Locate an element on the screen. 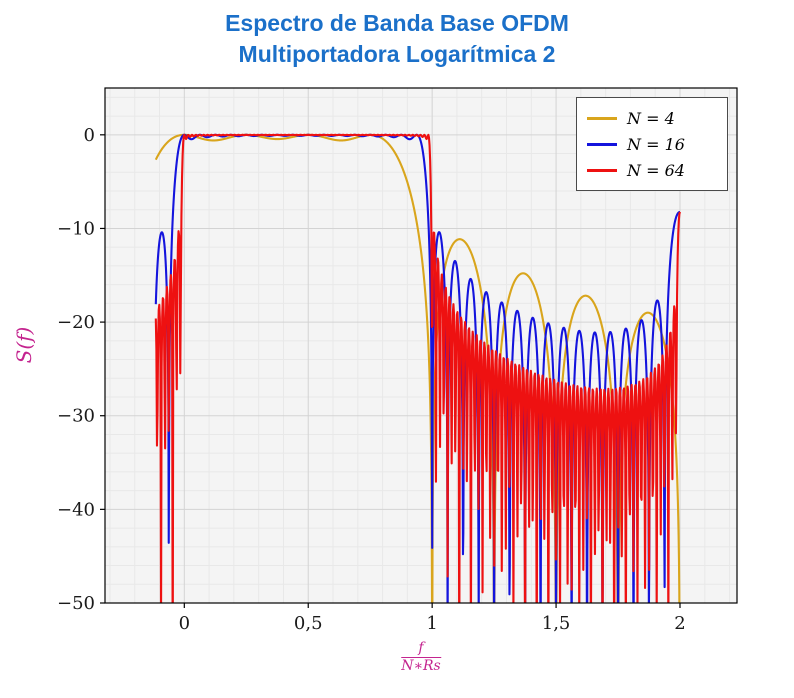 The width and height of the screenshot is (794, 698). svg-text: −50 is located at coordinates (76, 603).